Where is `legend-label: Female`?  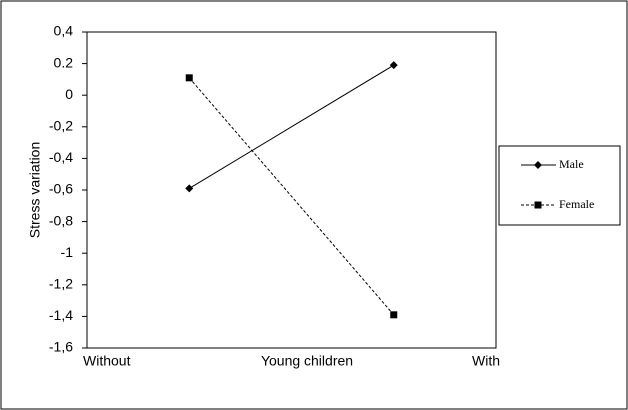 legend-label: Female is located at coordinates (576, 204).